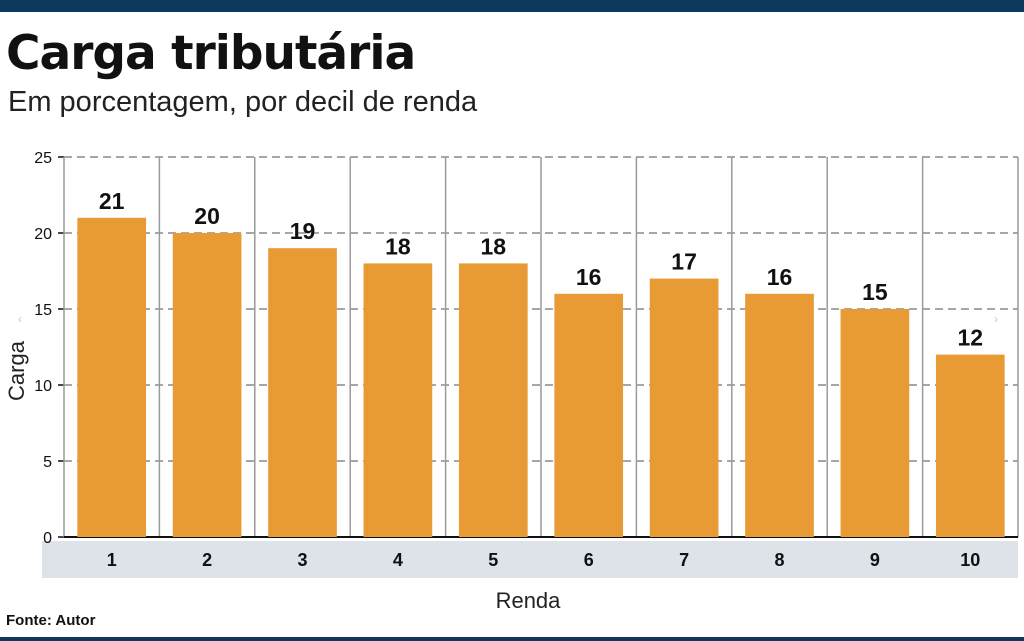 The width and height of the screenshot is (1024, 641). I want to click on chart-subtitle: Em porcentagem, por decil de renda, so click(243, 102).